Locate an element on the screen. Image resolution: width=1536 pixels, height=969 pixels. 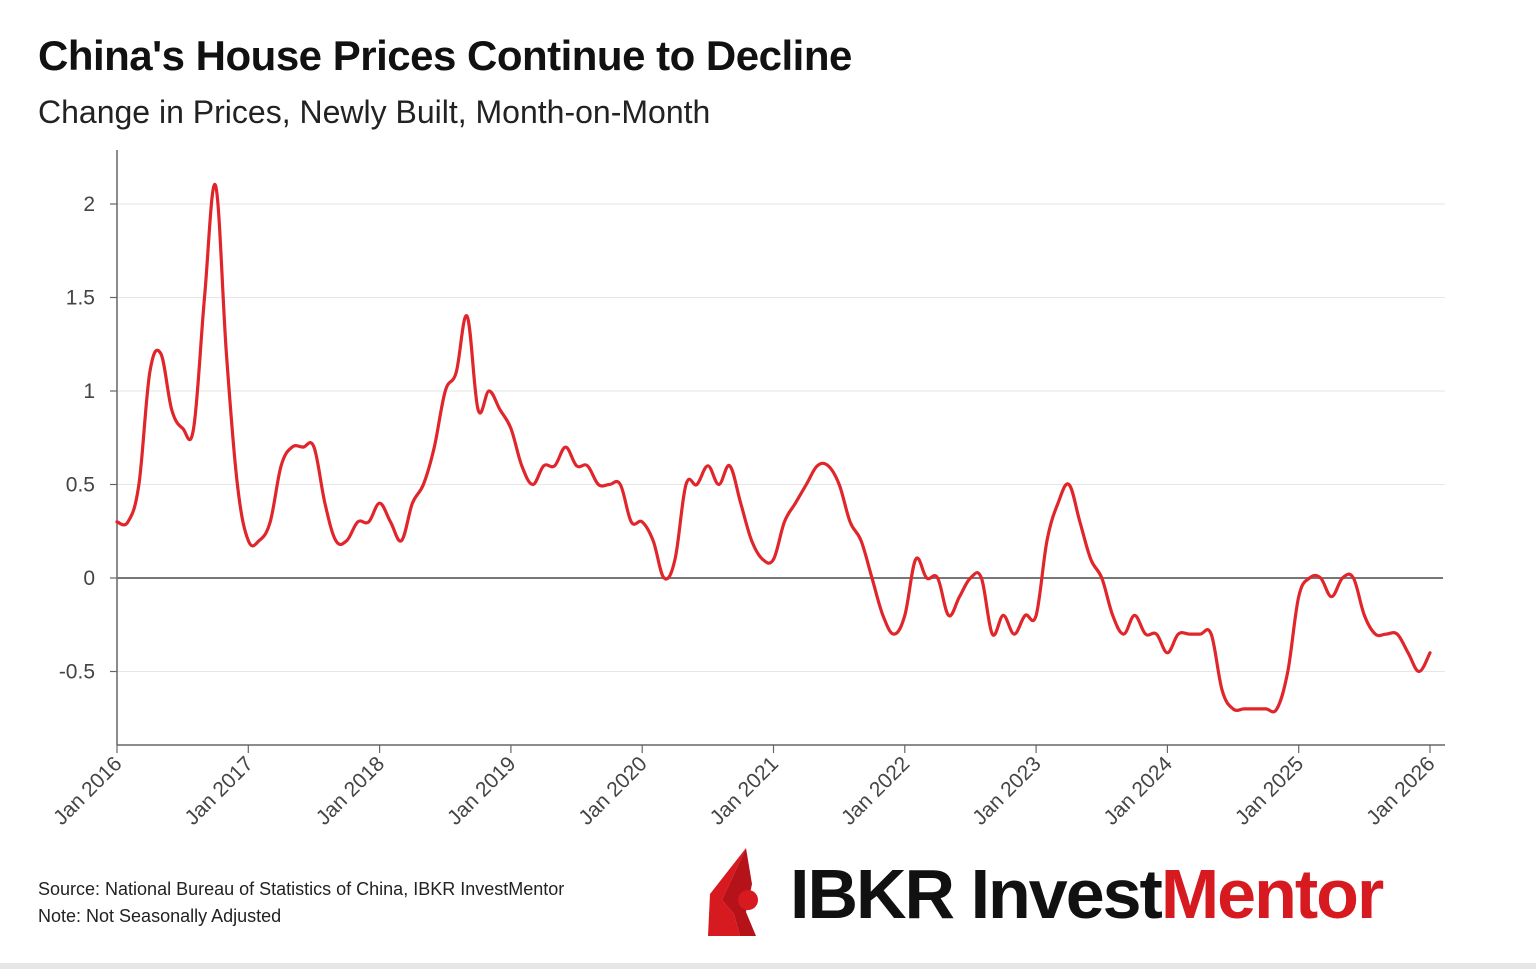
x-tick-label: Jan 2020 is located at coordinates (612, 790).